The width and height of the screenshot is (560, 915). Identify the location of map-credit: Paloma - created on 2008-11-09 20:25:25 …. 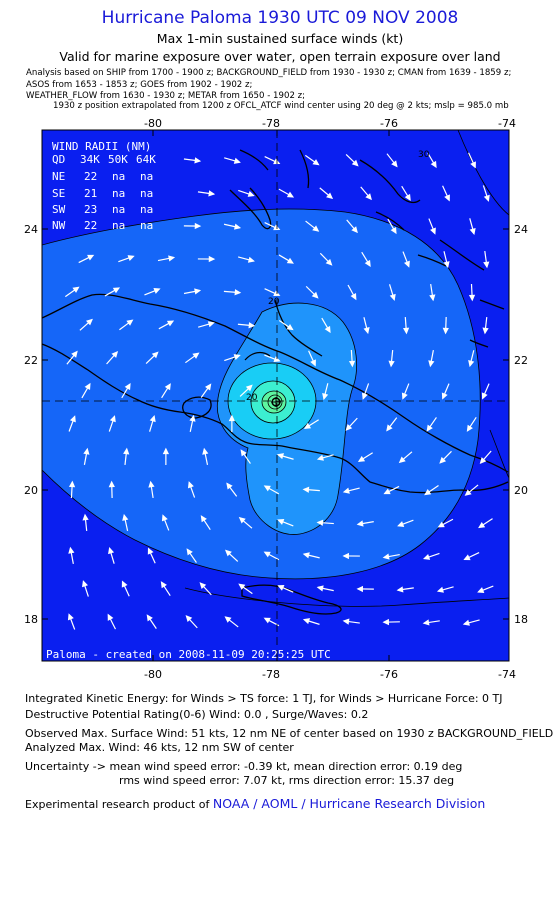
(188, 654).